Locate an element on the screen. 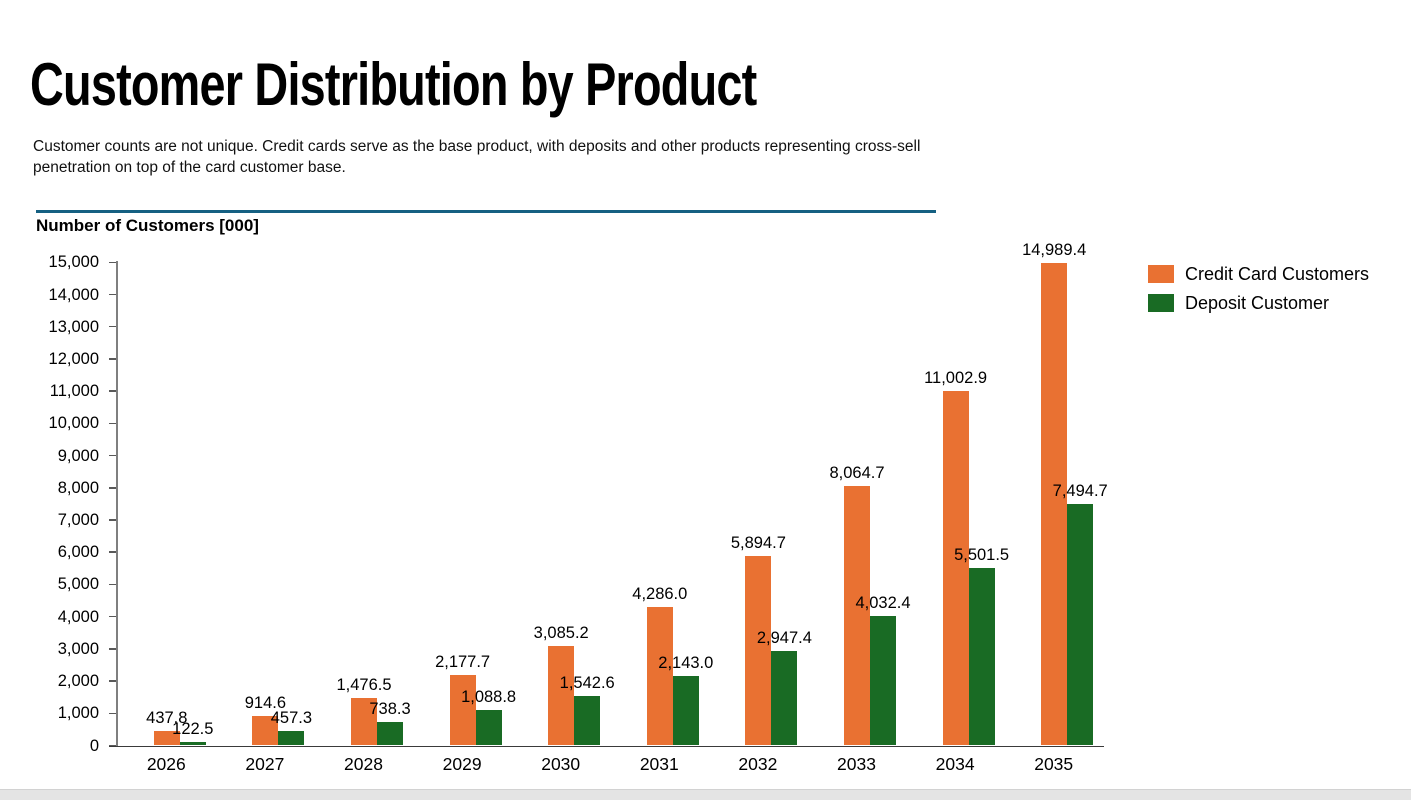 The width and height of the screenshot is (1411, 800). bar-value-label: 2,947.4 is located at coordinates (784, 637).